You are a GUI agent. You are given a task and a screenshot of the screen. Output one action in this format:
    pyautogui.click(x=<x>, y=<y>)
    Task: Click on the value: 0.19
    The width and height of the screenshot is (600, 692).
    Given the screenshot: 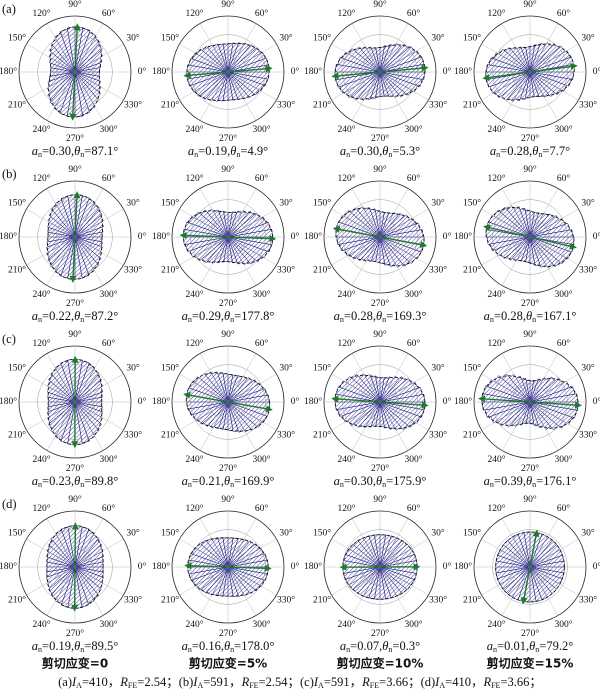 What is the action you would take?
    pyautogui.click(x=216, y=151)
    